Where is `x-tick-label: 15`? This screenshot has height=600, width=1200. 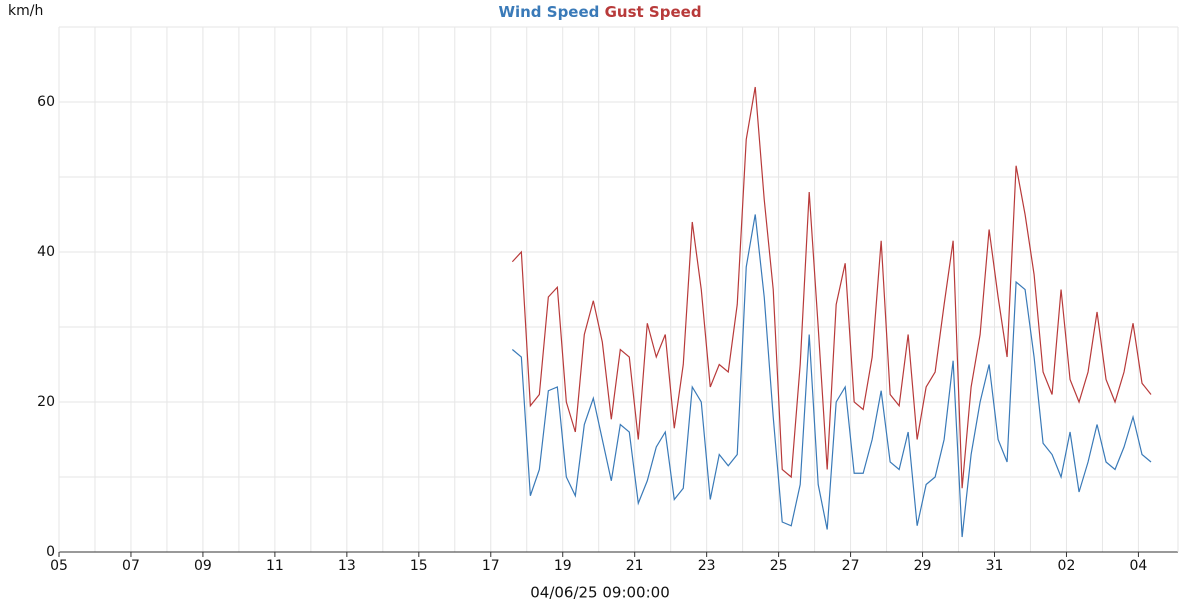
x-tick-label: 15 is located at coordinates (419, 566).